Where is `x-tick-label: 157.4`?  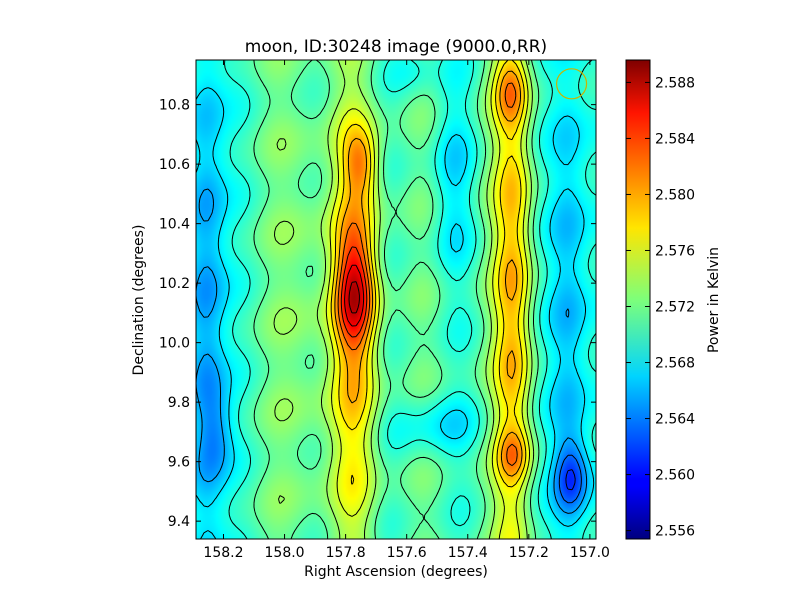 x-tick-label: 157.4 is located at coordinates (468, 553).